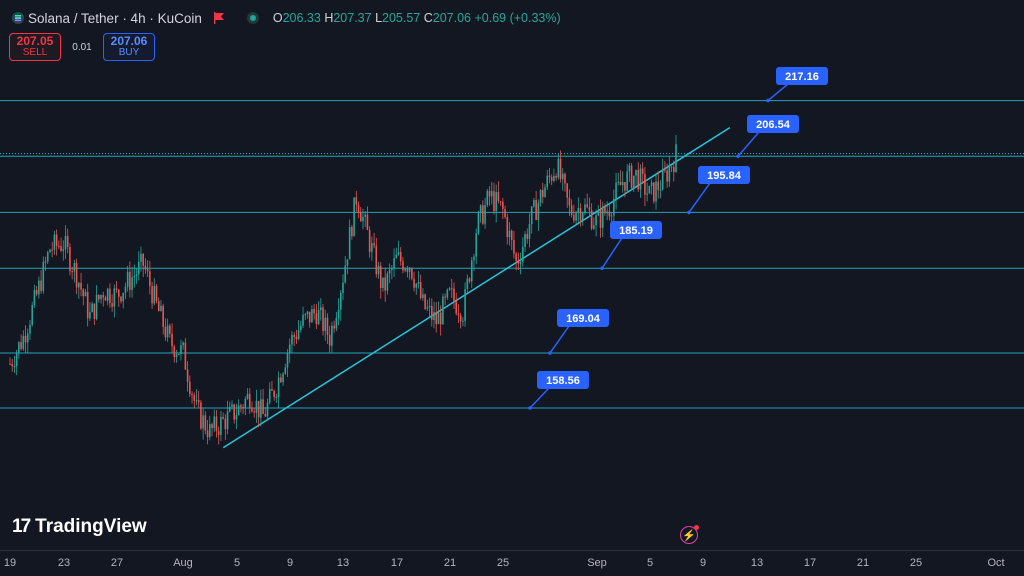  Describe the element at coordinates (512, 563) in the screenshot. I see `time-axis: 19 23 27 Aug 5 9 13 17 21 25 Sep 5 9 13 17 21 25 Oct` at that location.